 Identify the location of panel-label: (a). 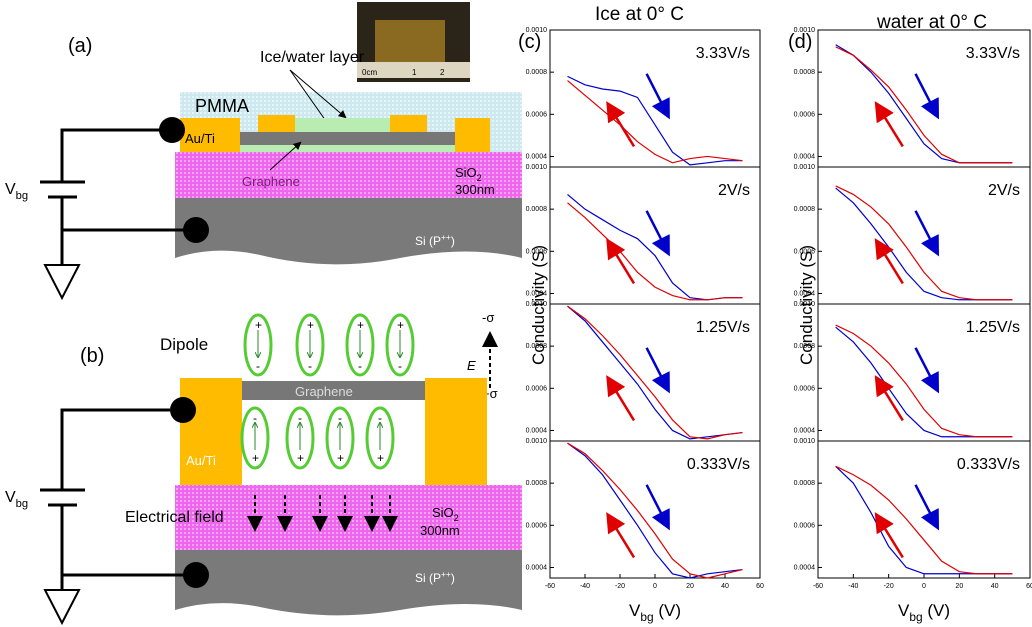
(80, 46).